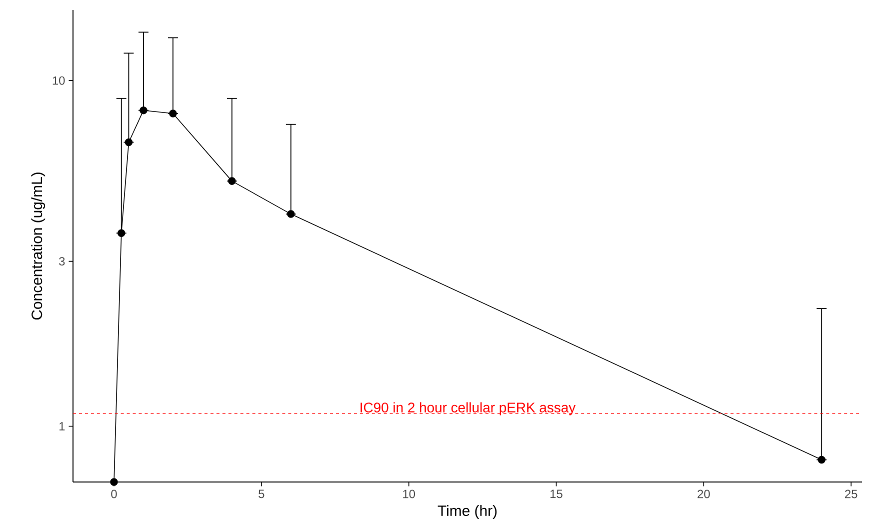 This screenshot has width=876, height=529. What do you see at coordinates (114, 494) in the screenshot?
I see `x-tick-label: 0` at bounding box center [114, 494].